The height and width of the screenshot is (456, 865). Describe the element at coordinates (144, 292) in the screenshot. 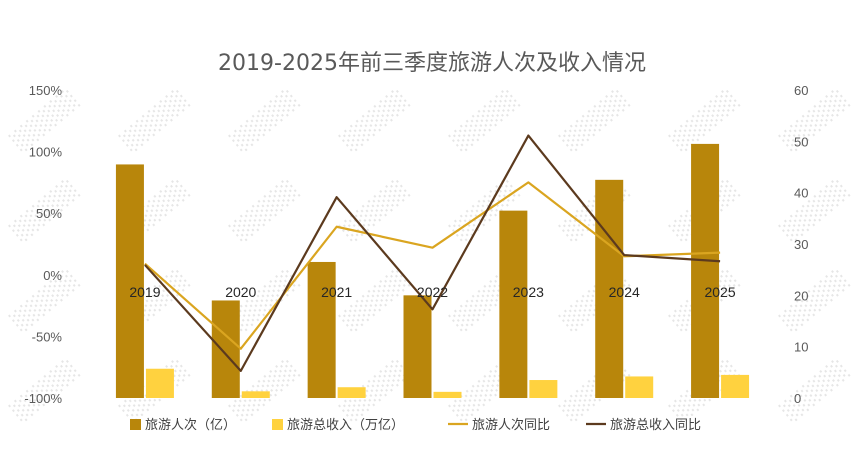

I see `category-label-2019: 2019` at that location.